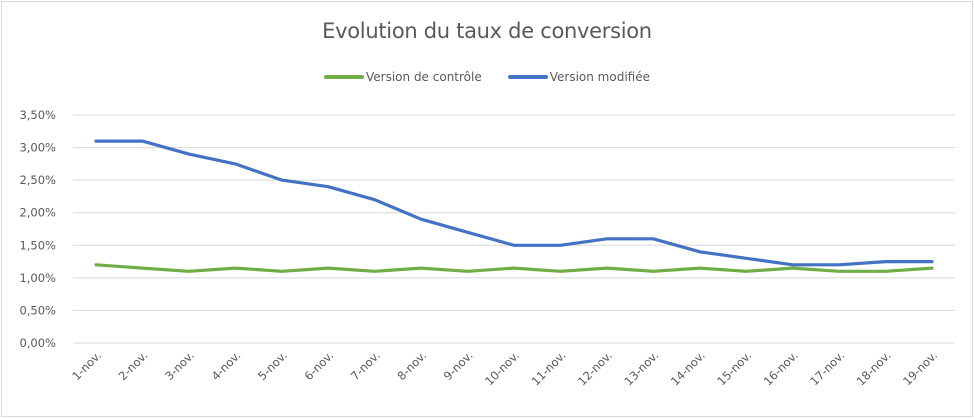 This screenshot has height=418, width=974. What do you see at coordinates (37, 245) in the screenshot?
I see `y-tick-label: 1,50%` at bounding box center [37, 245].